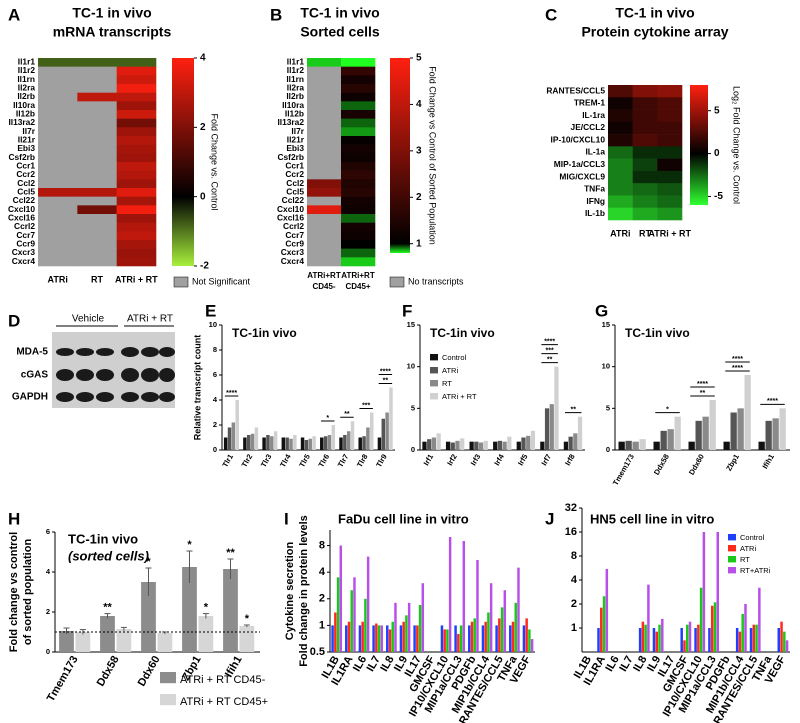  Describe the element at coordinates (210, 310) in the screenshot. I see `panel-letter: E` at that location.